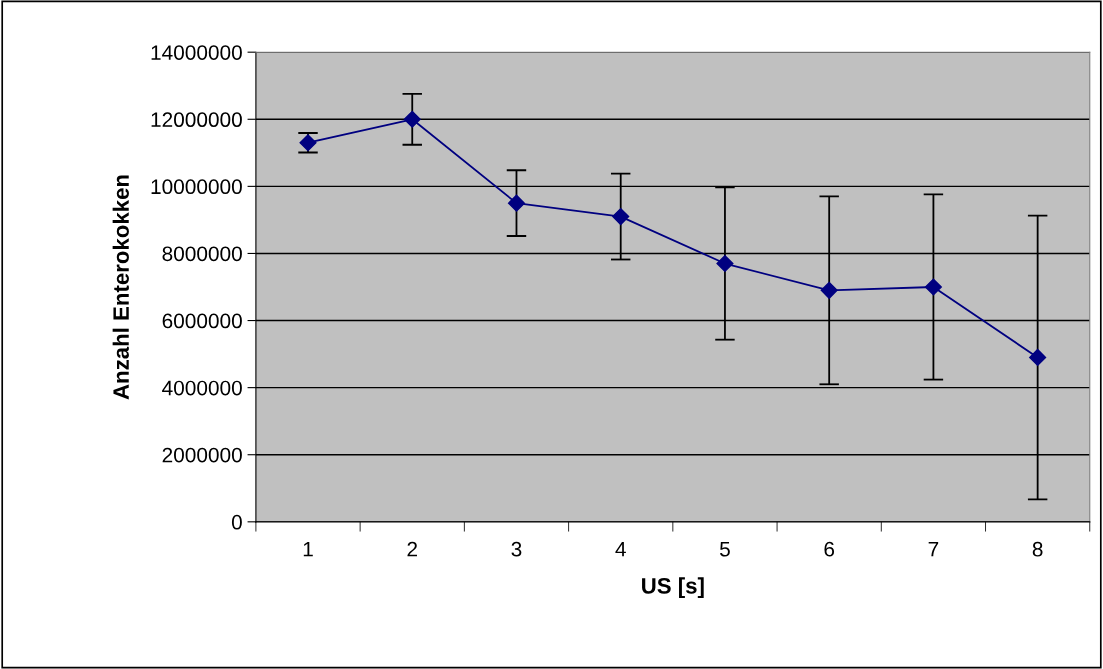  Describe the element at coordinates (202, 321) in the screenshot. I see `y-tick-label: 6000000` at that location.